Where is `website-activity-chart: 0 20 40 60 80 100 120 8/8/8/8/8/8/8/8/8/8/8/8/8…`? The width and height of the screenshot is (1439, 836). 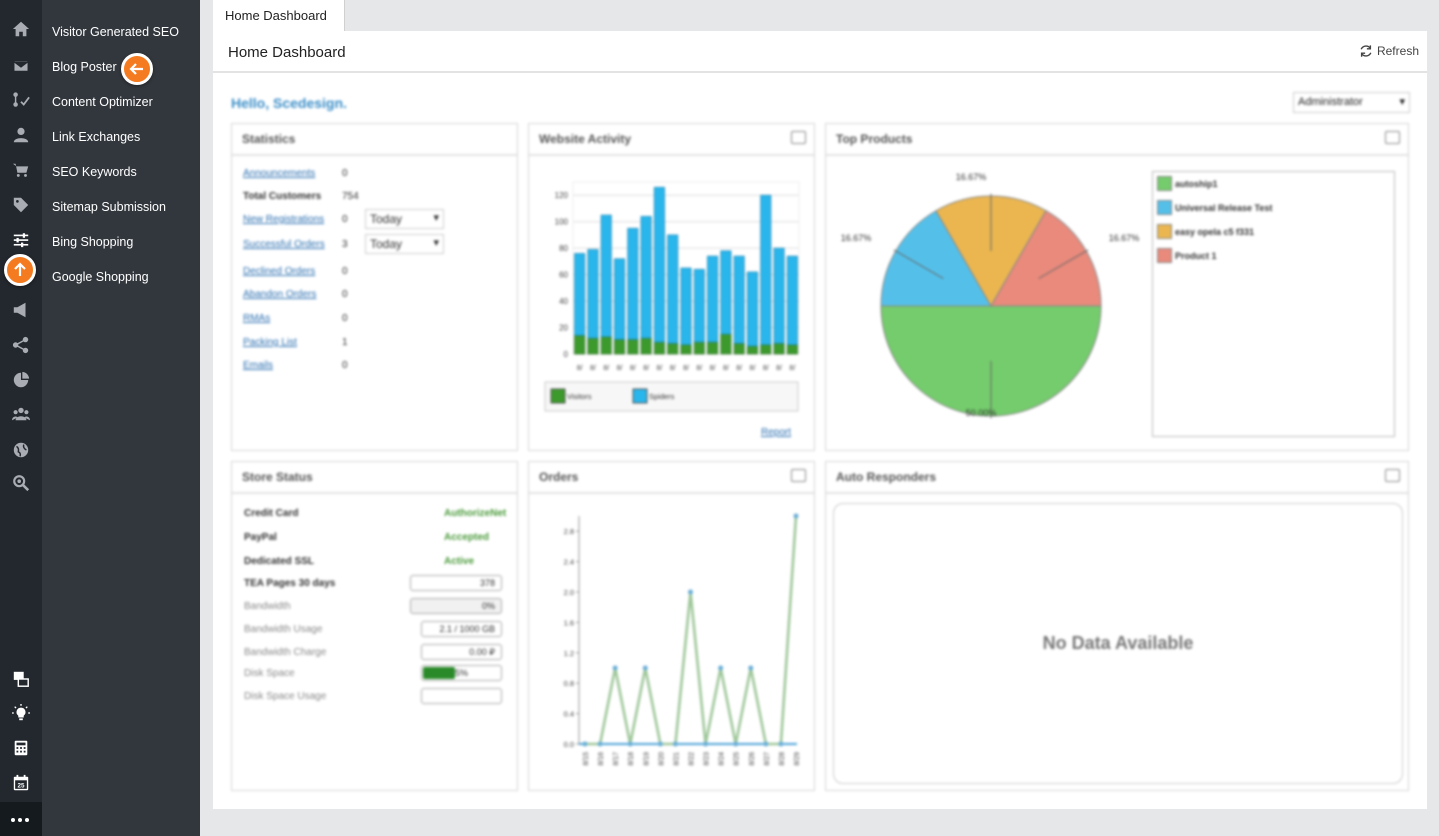
website-activity-chart: 0 20 40 60 80 100 120 8/8/8/8/8/8/8/8/8/8/8/8/8… is located at coordinates (672, 296).